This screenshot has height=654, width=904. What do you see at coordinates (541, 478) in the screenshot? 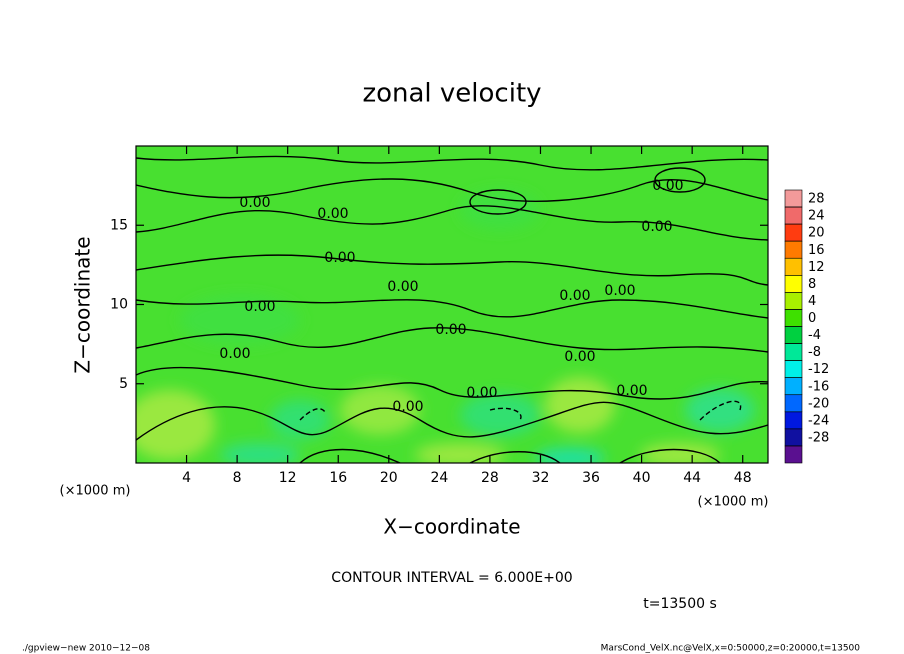
I see `x-tick-label: 32` at bounding box center [541, 478].